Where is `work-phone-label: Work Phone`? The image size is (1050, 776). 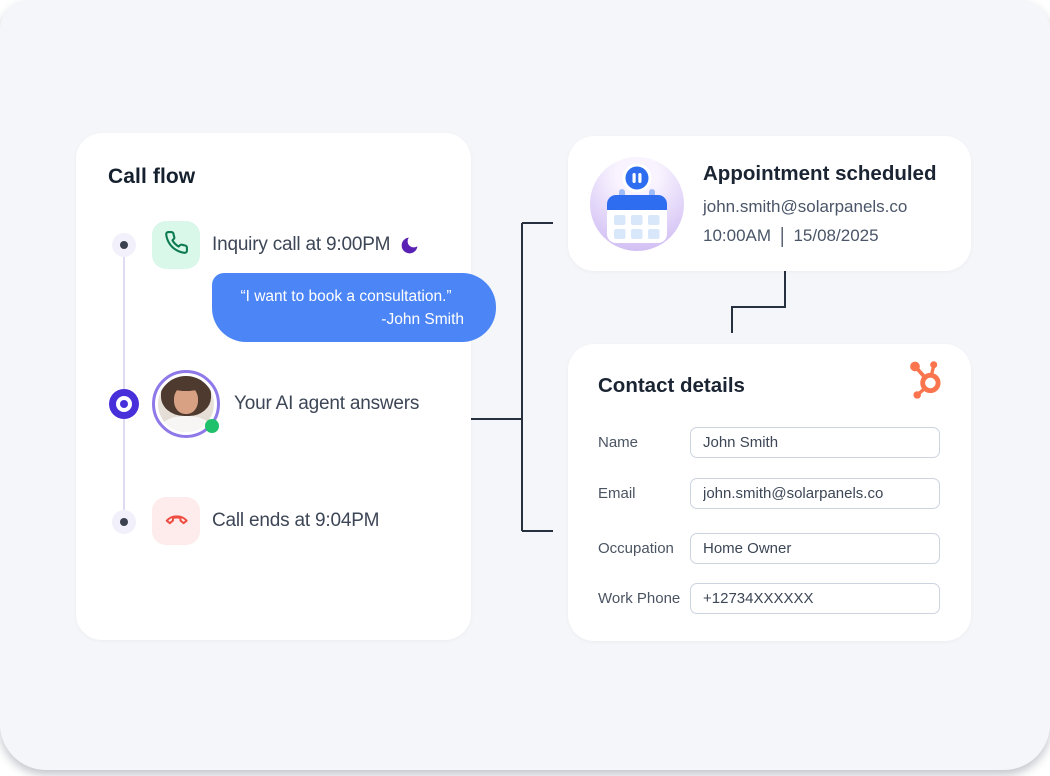 work-phone-label: Work Phone is located at coordinates (639, 598).